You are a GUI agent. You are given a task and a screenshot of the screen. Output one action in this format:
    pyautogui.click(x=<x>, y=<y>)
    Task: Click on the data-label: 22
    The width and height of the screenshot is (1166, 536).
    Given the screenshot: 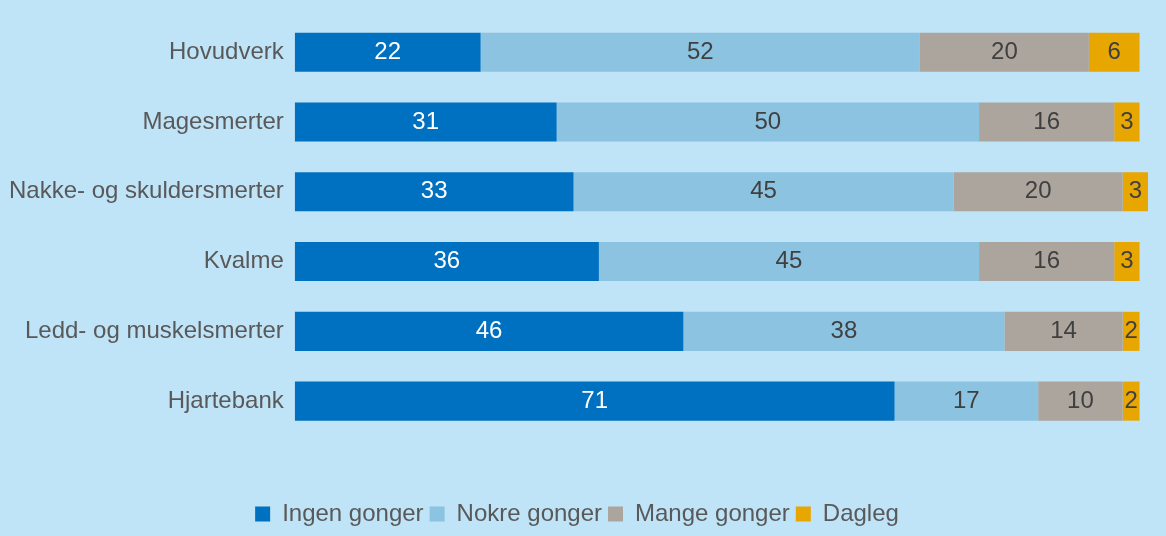 What is the action you would take?
    pyautogui.click(x=388, y=50)
    